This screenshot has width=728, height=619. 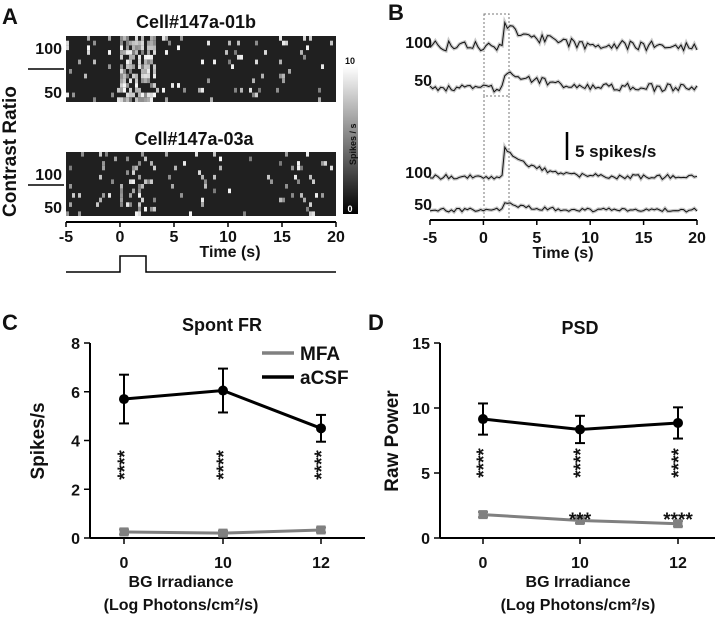 I want to click on chart-d-title: PSD, so click(x=579, y=328).